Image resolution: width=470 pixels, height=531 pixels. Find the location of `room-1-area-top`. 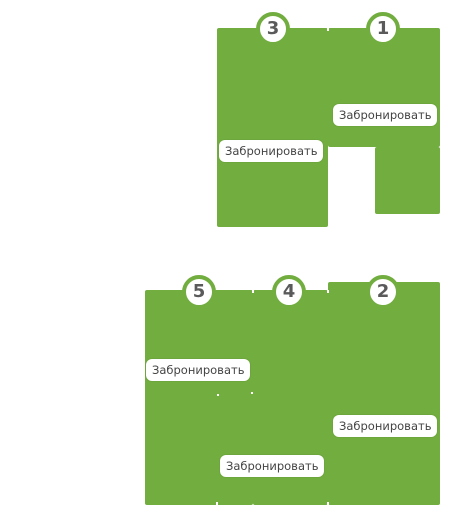

room-1-area-top is located at coordinates (384, 87).